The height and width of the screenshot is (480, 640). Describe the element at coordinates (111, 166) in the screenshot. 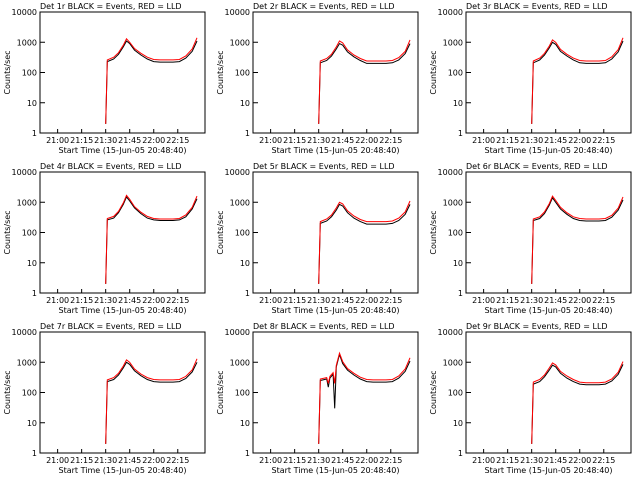

I see `chart-title: Det 4r BLACK = Events, RED = LLD` at that location.